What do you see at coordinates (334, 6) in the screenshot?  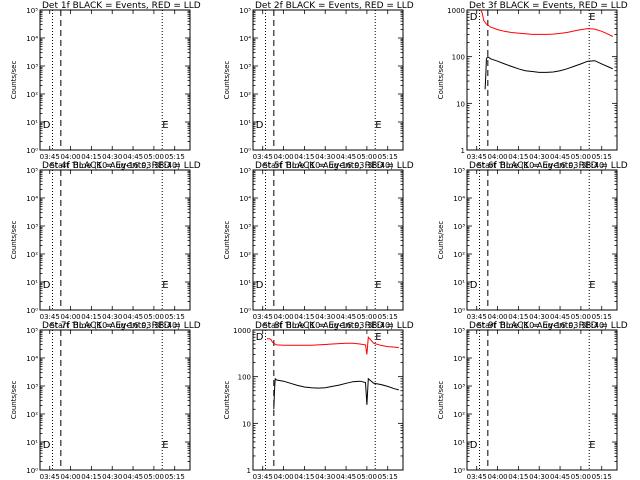 I see `panel-title: Det 2f BLACK = Events, RED = LLD` at bounding box center [334, 6].